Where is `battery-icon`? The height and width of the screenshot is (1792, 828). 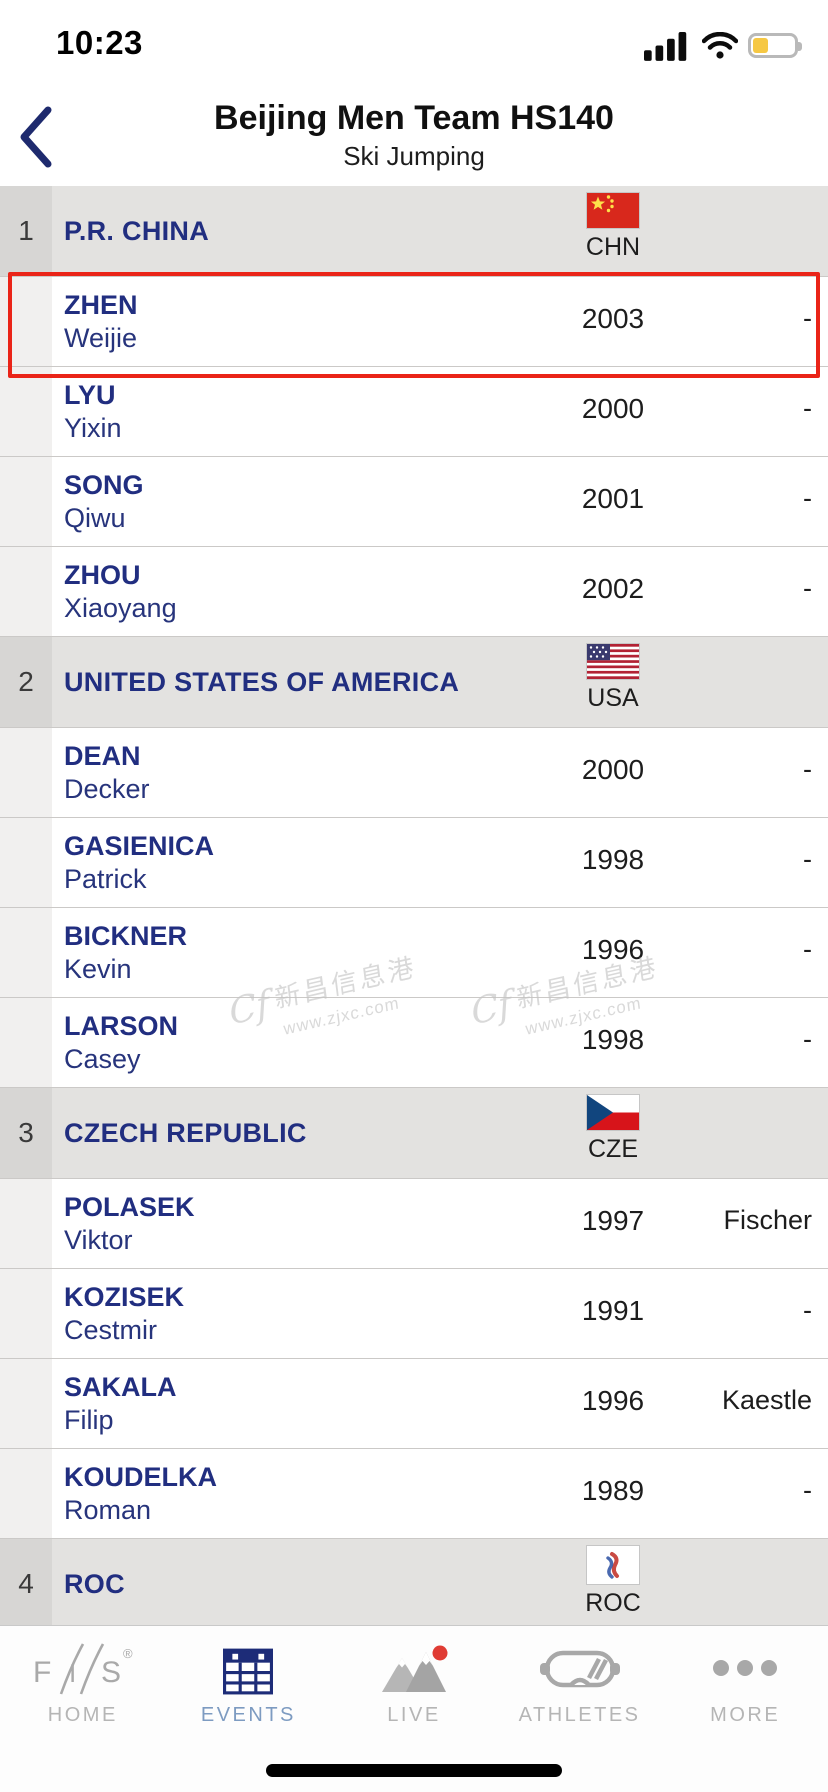
battery-icon is located at coordinates (775, 45).